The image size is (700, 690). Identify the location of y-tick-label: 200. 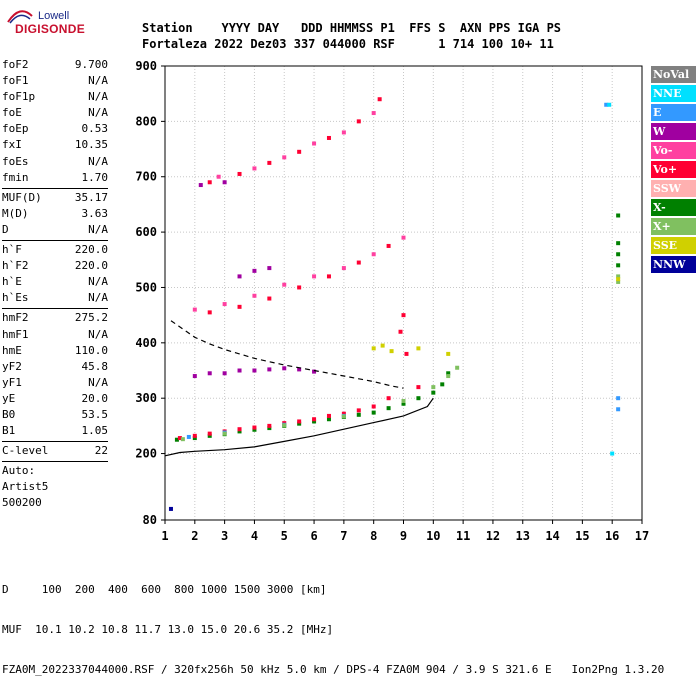
(146, 454).